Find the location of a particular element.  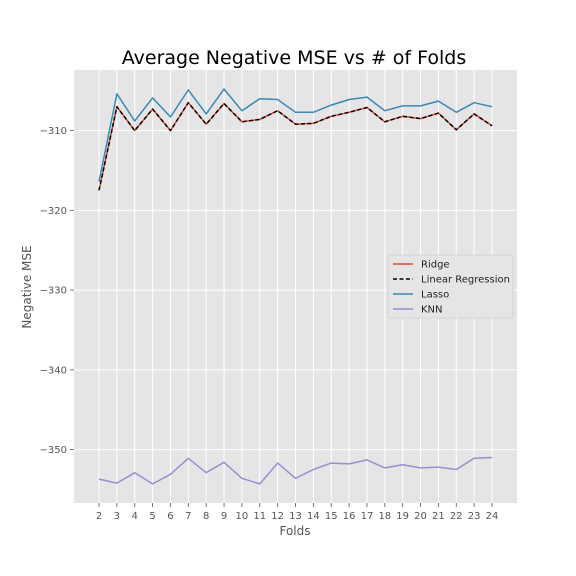

x-tick-label: 3 is located at coordinates (117, 516).